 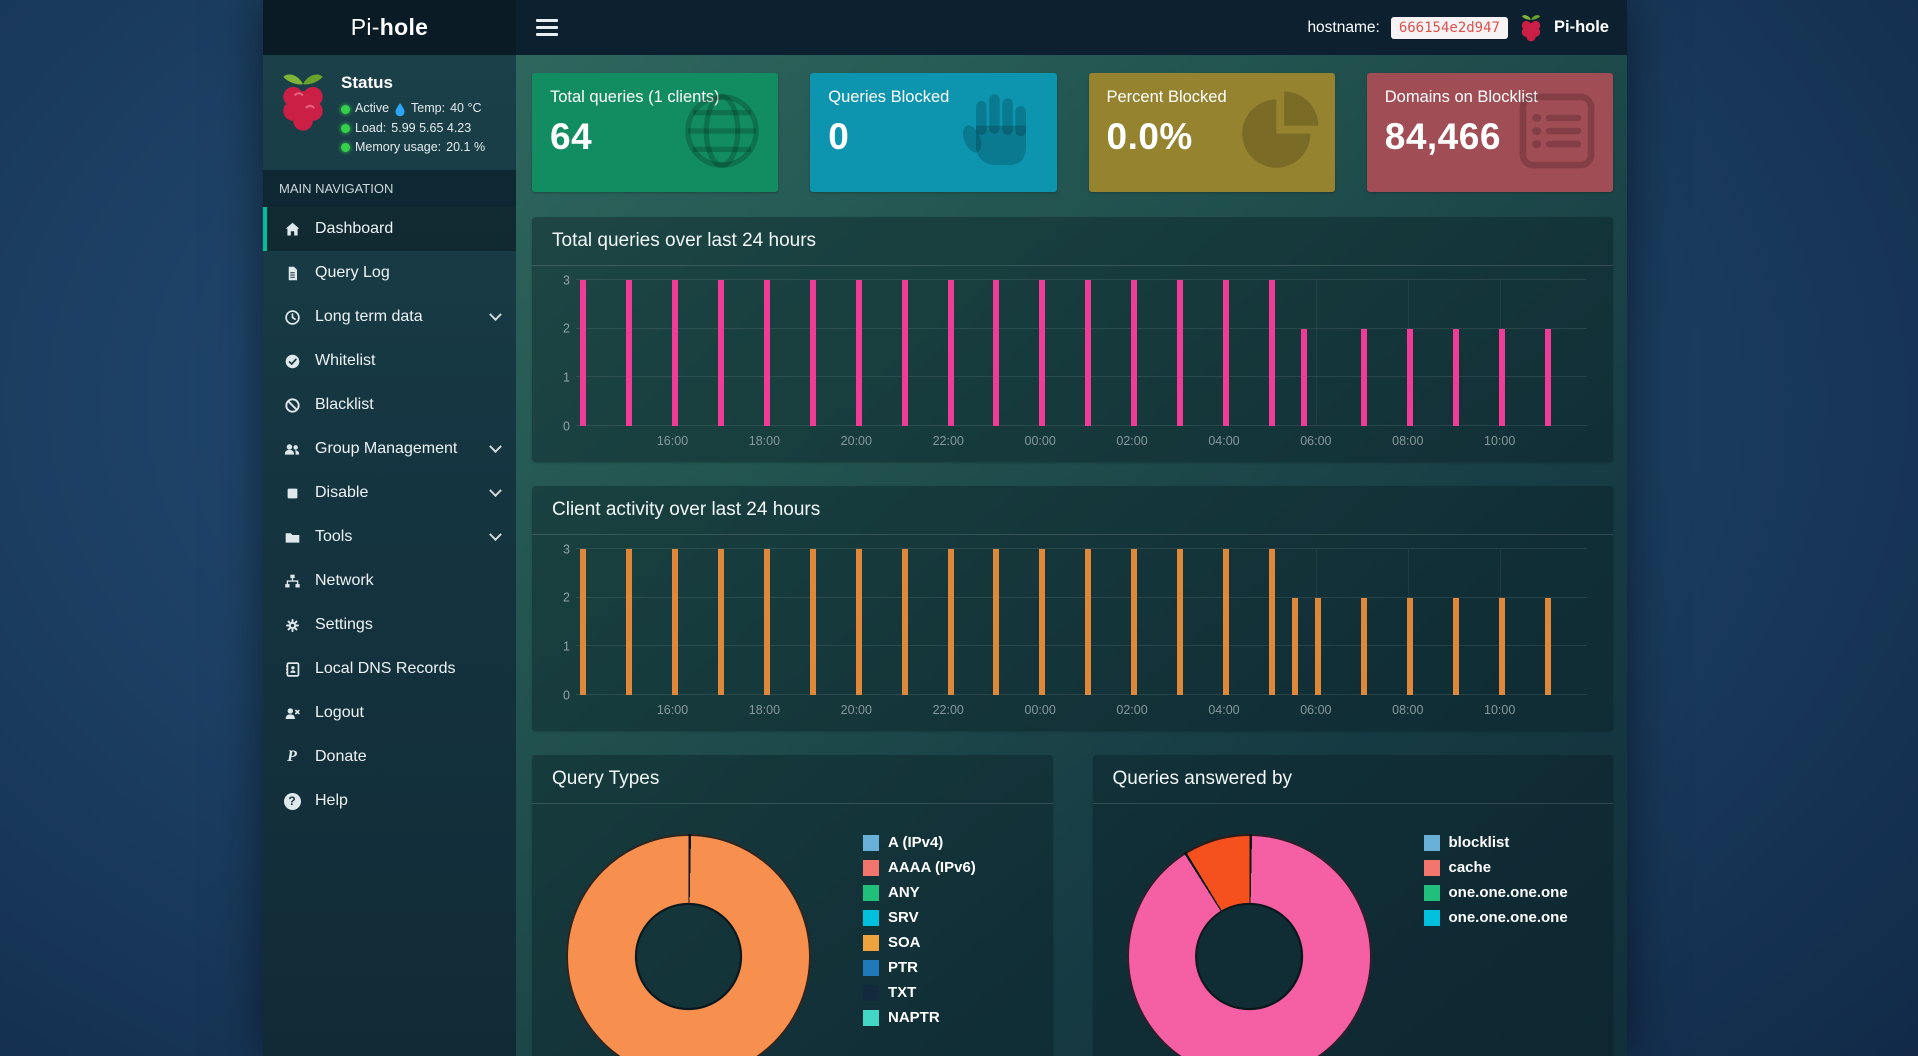 What do you see at coordinates (292, 361) in the screenshot?
I see `check-circle-icon` at bounding box center [292, 361].